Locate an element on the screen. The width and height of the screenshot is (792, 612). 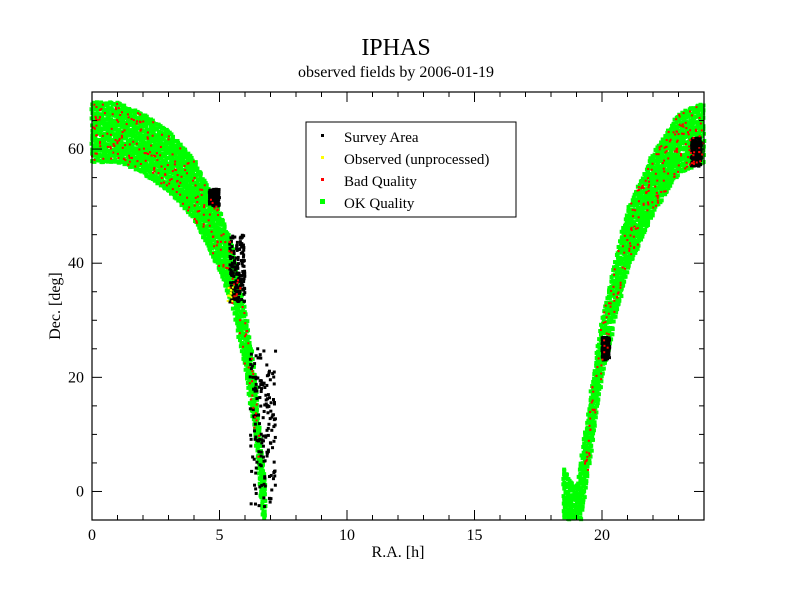
y-tick-label: 60 is located at coordinates (76, 149).